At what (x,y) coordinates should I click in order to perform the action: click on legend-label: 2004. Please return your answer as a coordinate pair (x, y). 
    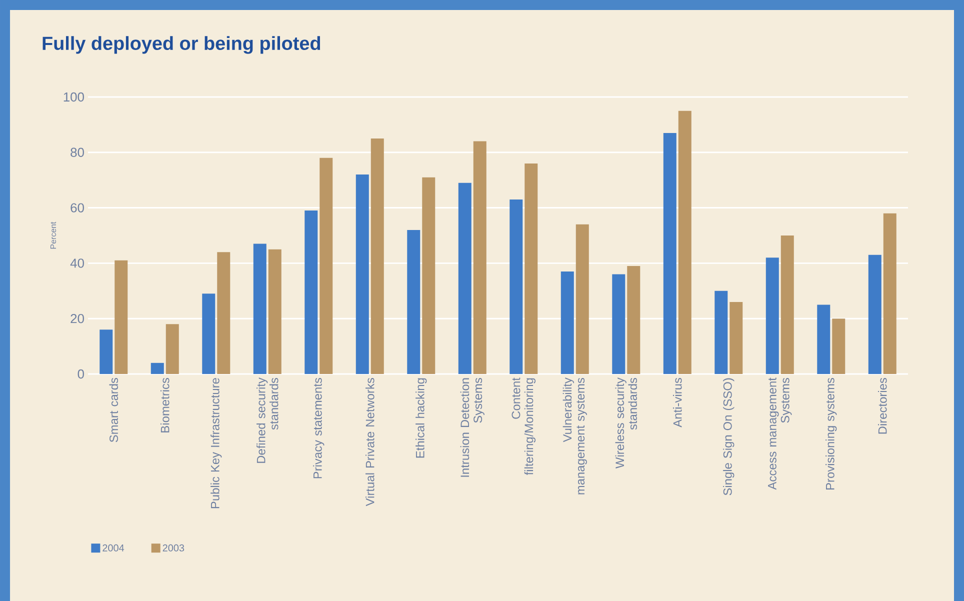
    Looking at the image, I should click on (113, 548).